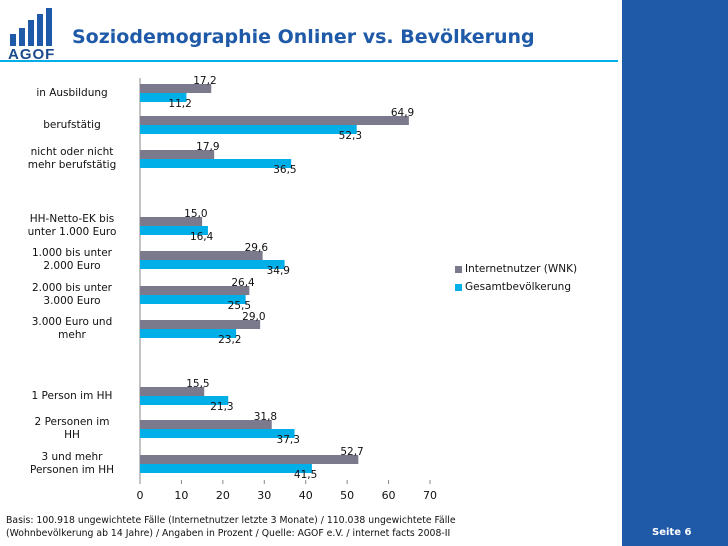 The height and width of the screenshot is (546, 728). What do you see at coordinates (264, 495) in the screenshot?
I see `x-tick-label: 30` at bounding box center [264, 495].